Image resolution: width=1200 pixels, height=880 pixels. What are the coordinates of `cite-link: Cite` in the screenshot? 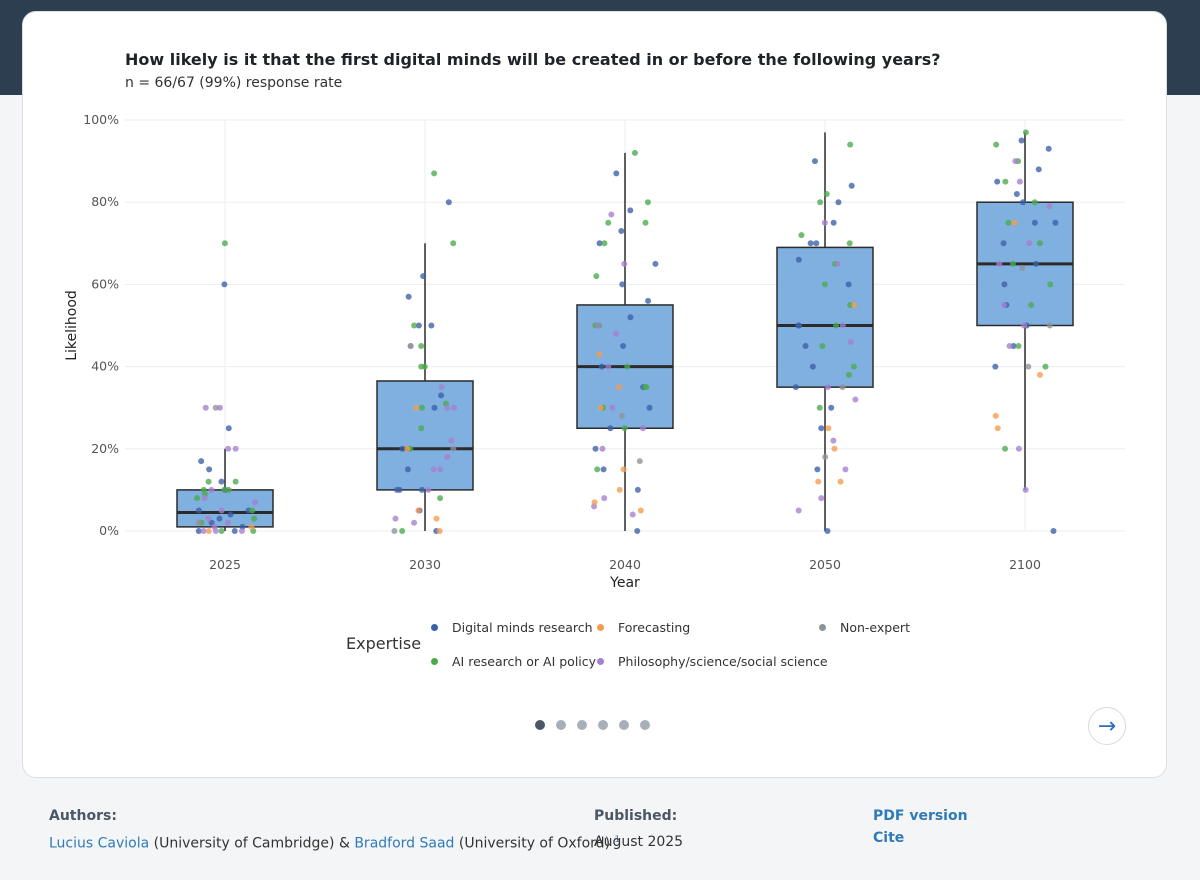 It's located at (889, 838).